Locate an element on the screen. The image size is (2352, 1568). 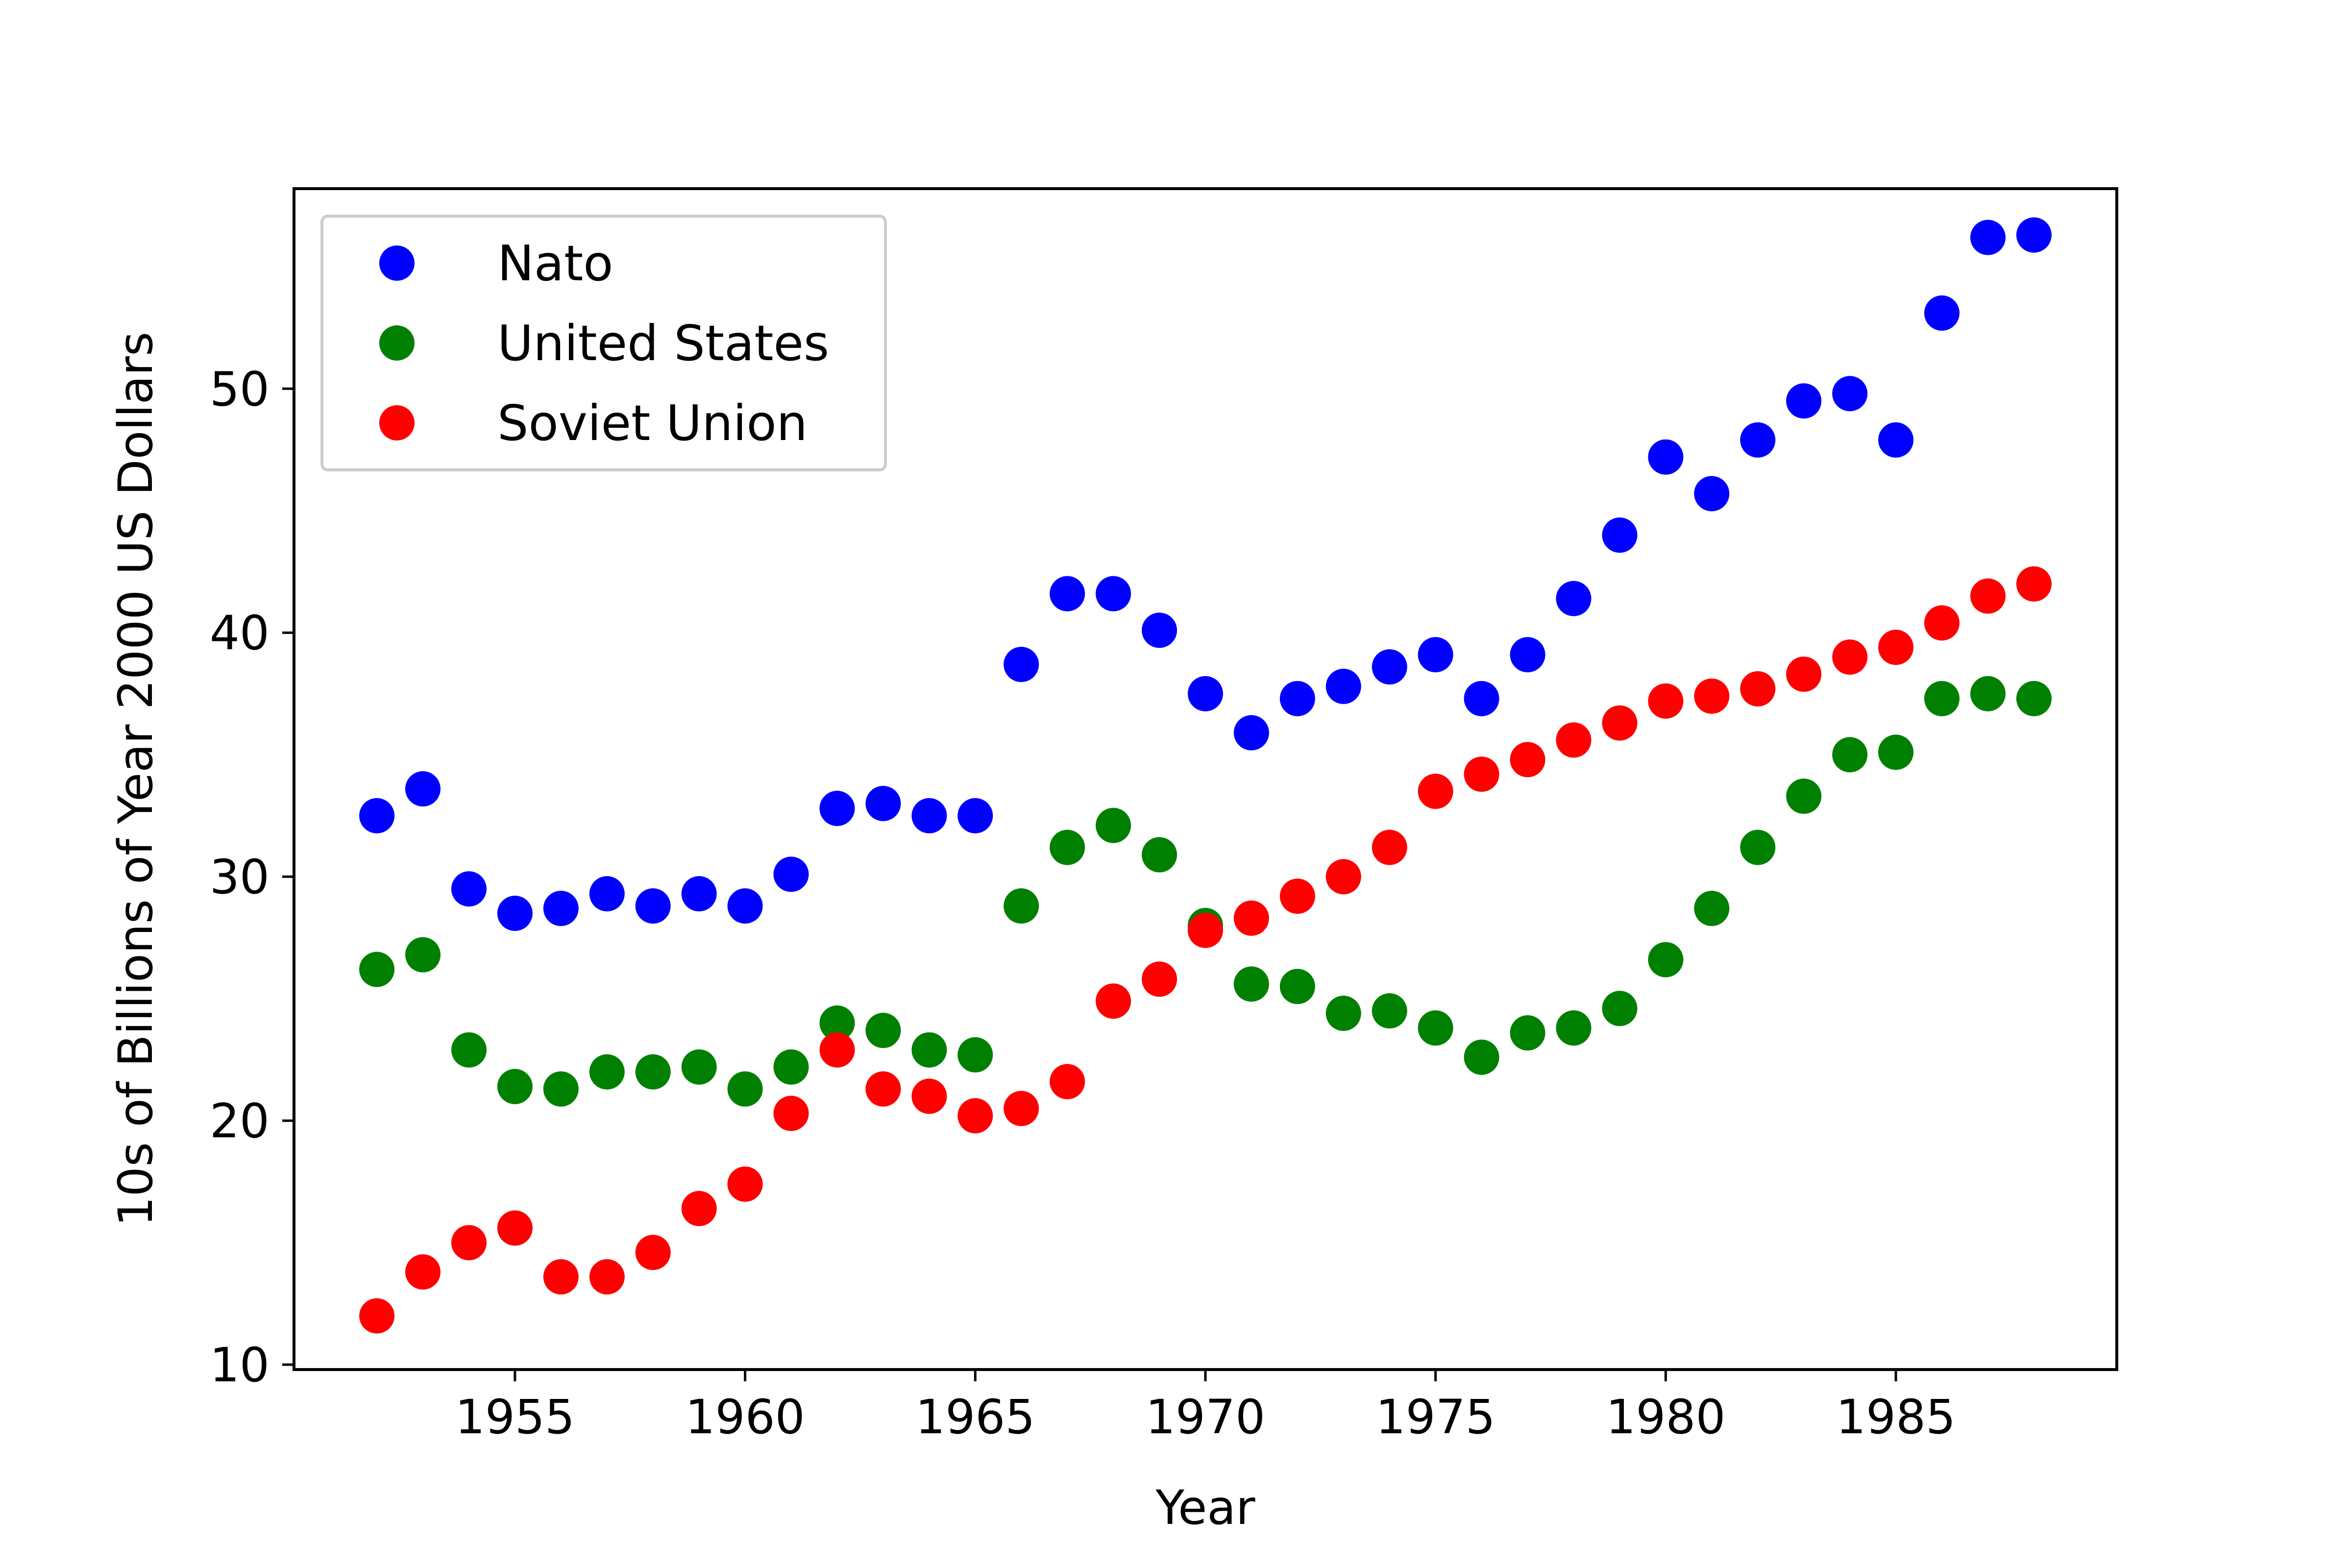
legend-label-nato: Nato is located at coordinates (555, 263).